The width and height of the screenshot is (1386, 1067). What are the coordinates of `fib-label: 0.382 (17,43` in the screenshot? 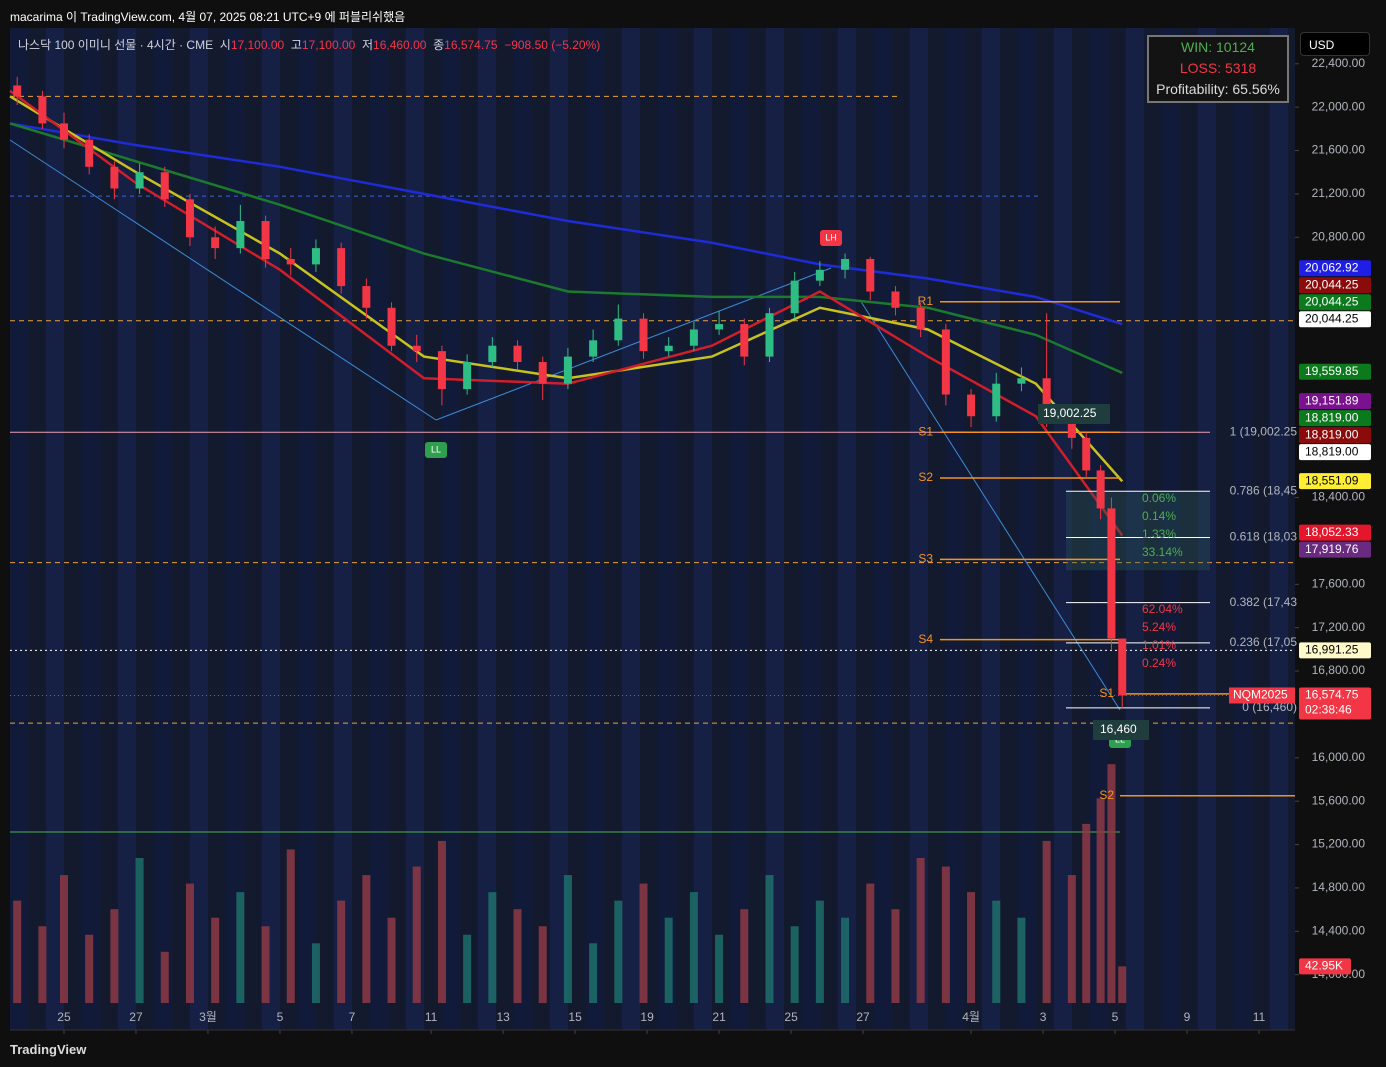 It's located at (1264, 602).